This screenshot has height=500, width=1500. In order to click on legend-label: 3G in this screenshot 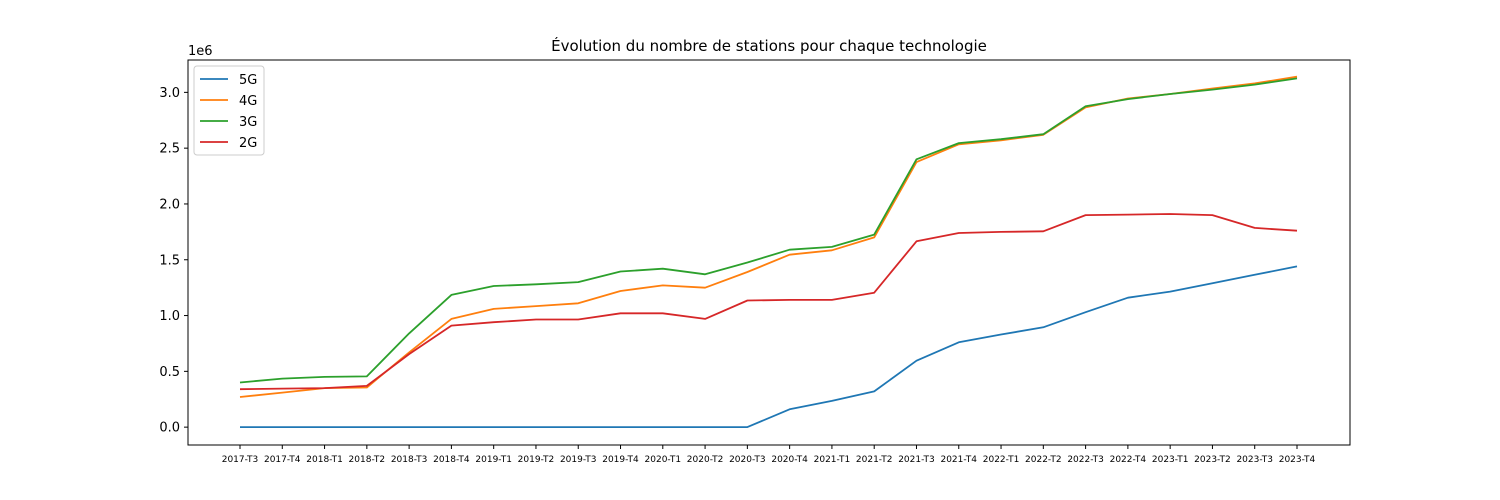, I will do `click(248, 122)`.